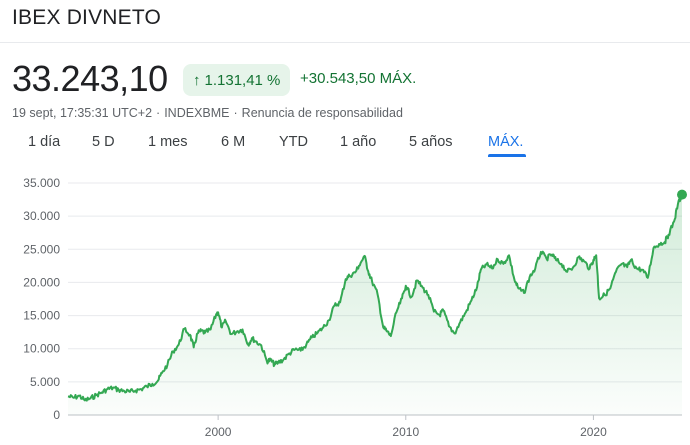  I want to click on absolute-change: +30.543,50 MÁX., so click(358, 78).